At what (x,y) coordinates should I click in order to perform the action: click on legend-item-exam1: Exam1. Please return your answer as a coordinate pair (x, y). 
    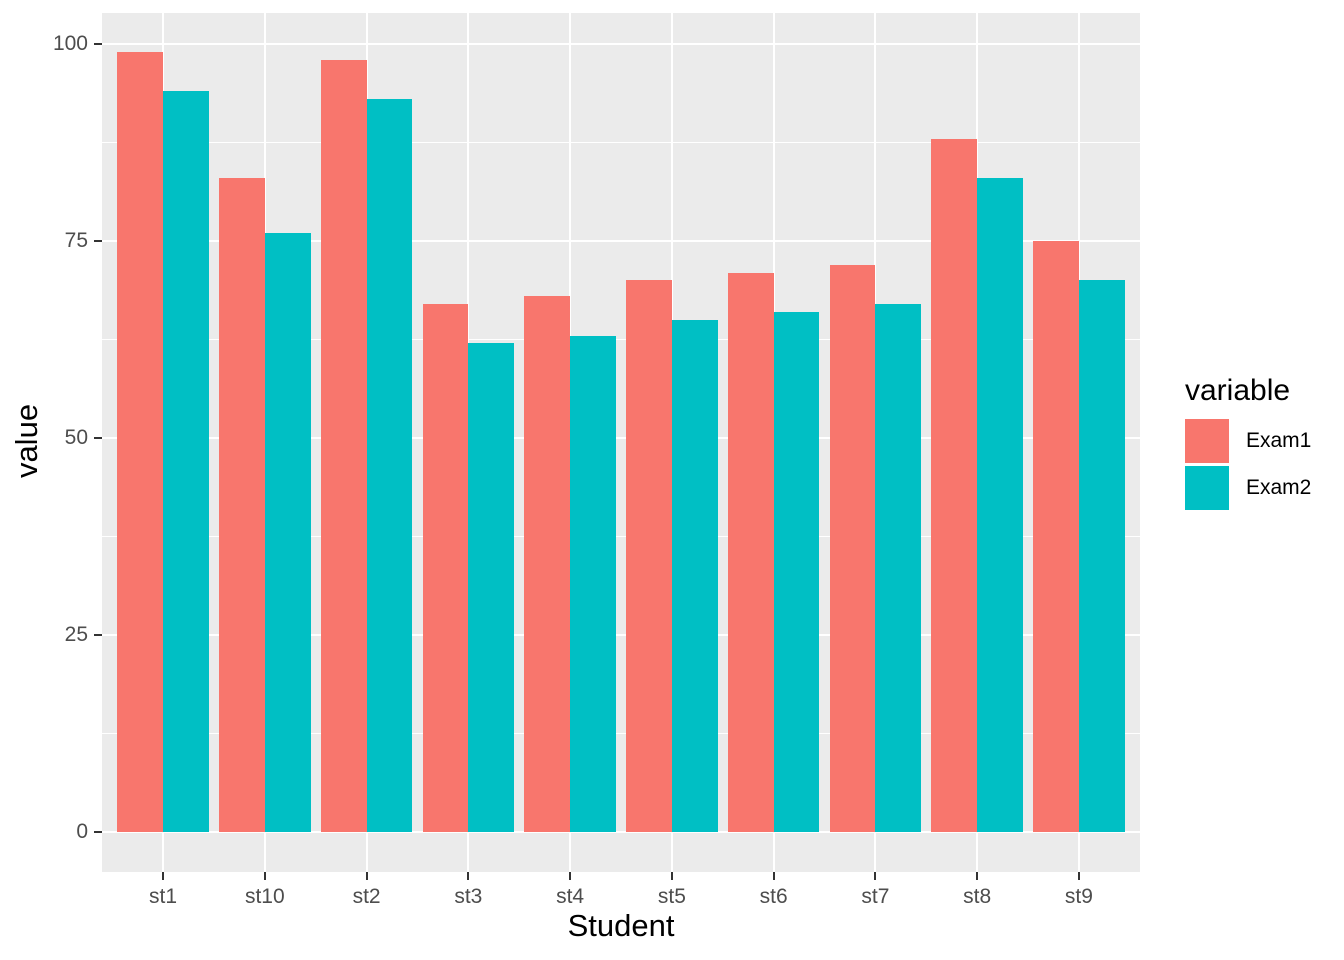
    Looking at the image, I should click on (1248, 441).